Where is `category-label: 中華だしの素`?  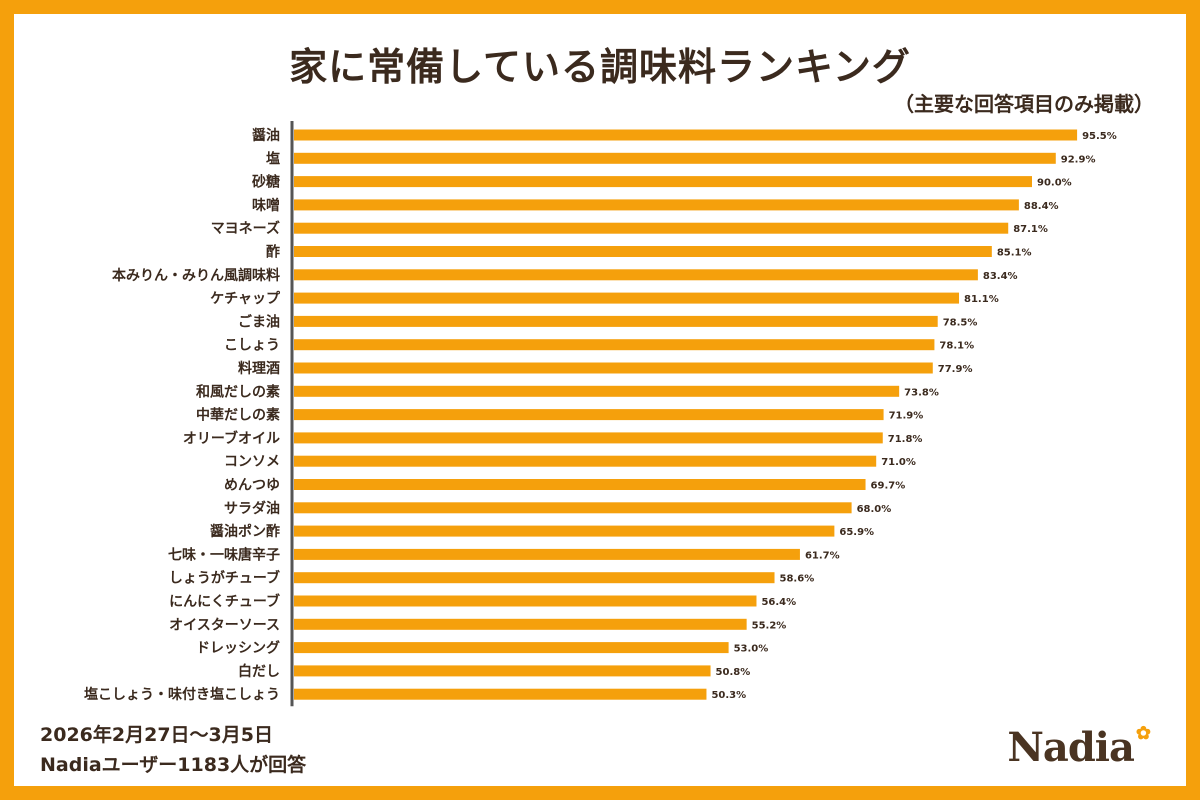 category-label: 中華だしの素 is located at coordinates (238, 415).